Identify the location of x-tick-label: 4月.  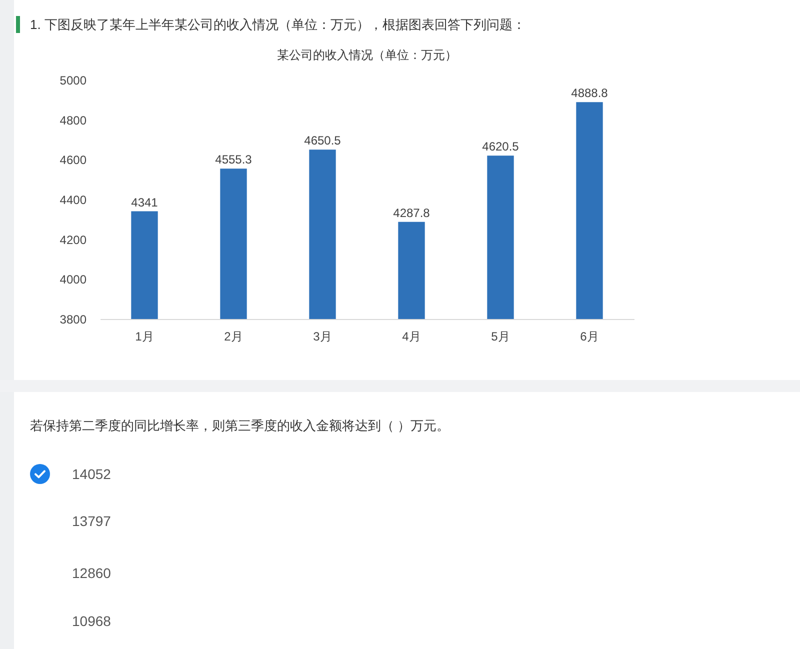
(411, 337).